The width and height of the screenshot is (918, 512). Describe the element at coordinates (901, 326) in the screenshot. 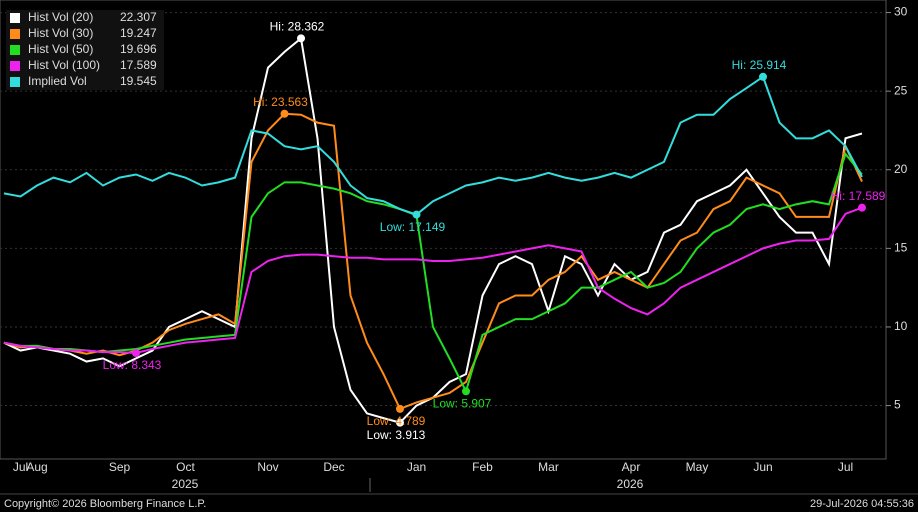

I see `y-tick-label: 10` at that location.